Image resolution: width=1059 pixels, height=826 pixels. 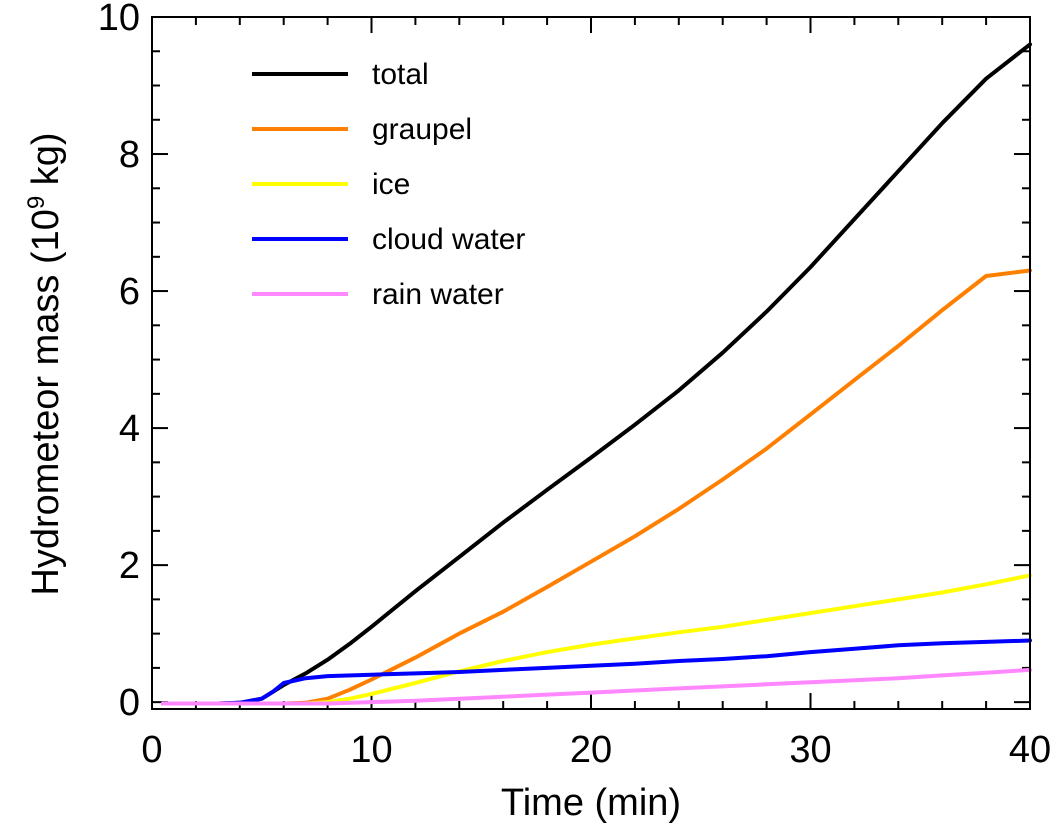 What do you see at coordinates (391, 184) in the screenshot?
I see `legend-label-ice: ice` at bounding box center [391, 184].